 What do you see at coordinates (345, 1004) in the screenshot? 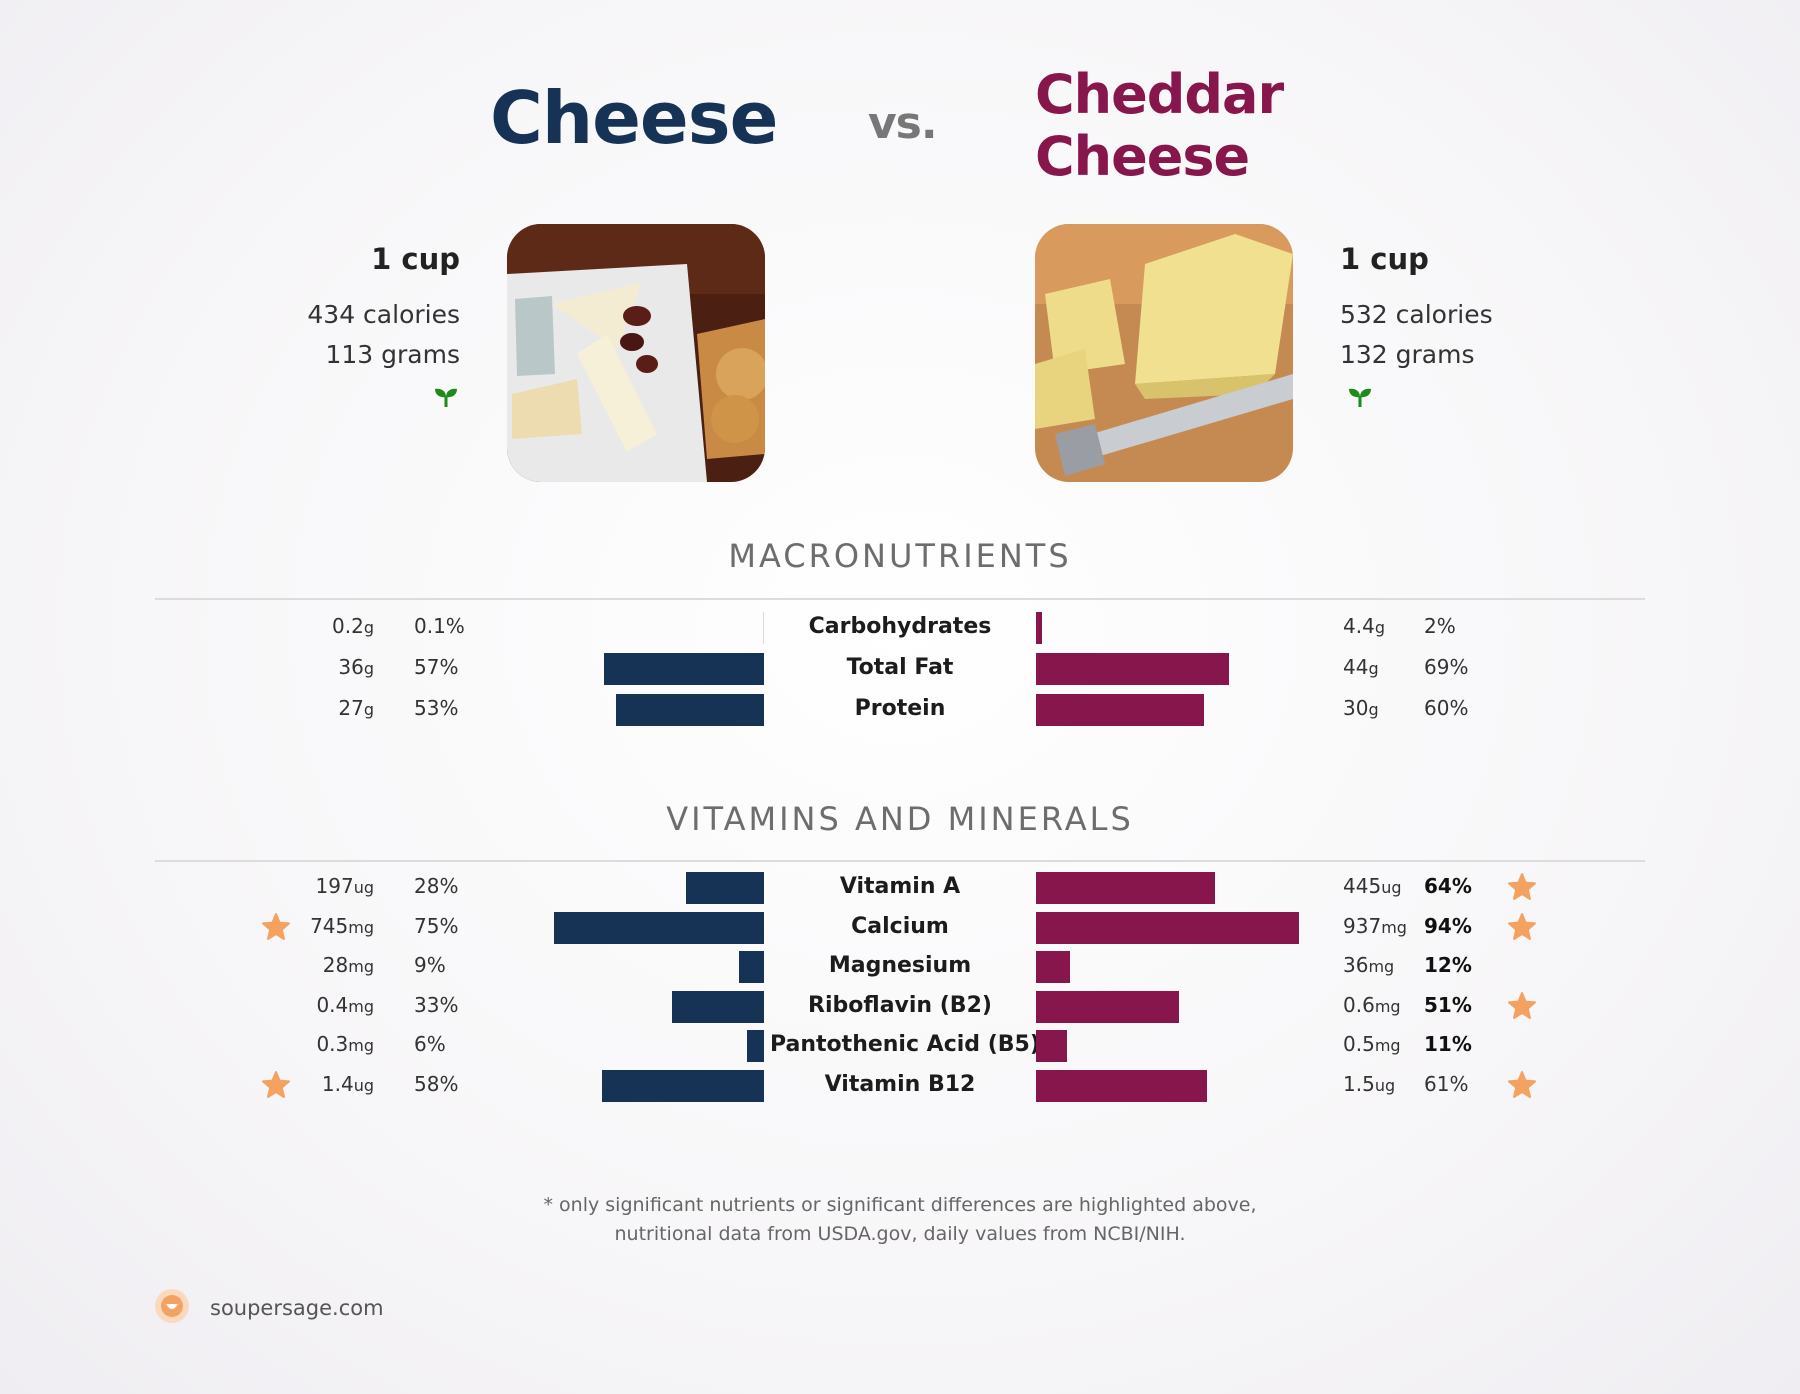
I see `cheese-amount: 0.4mg` at bounding box center [345, 1004].